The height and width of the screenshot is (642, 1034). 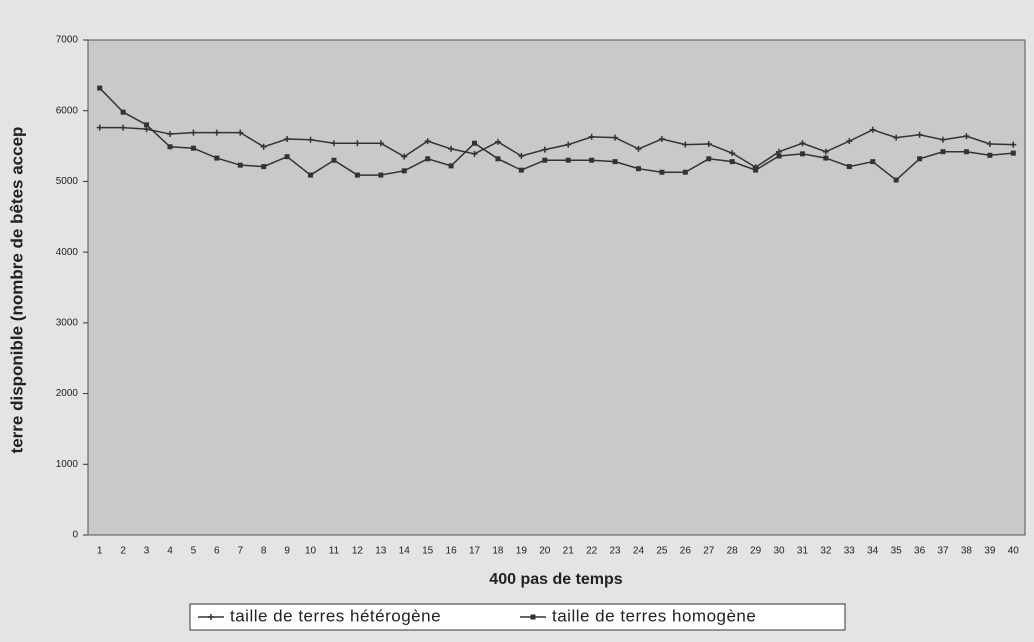 What do you see at coordinates (16, 290) in the screenshot?
I see `y-axis-title: terre disponible (nombre de bêtes accep` at bounding box center [16, 290].